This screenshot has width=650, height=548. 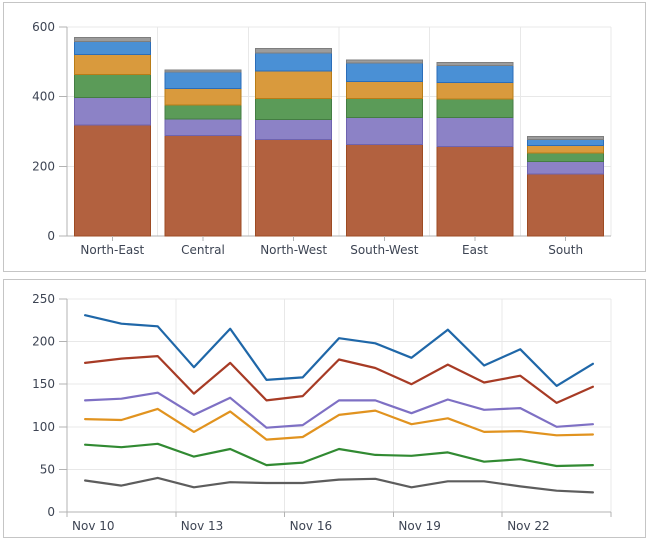 I want to click on bar-segment-central-green, so click(x=203, y=112).